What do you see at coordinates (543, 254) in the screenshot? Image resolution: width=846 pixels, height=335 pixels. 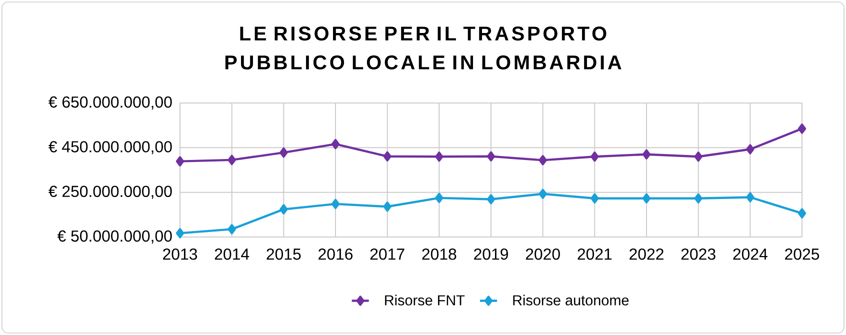 I see `x-tick-label: 2020` at bounding box center [543, 254].